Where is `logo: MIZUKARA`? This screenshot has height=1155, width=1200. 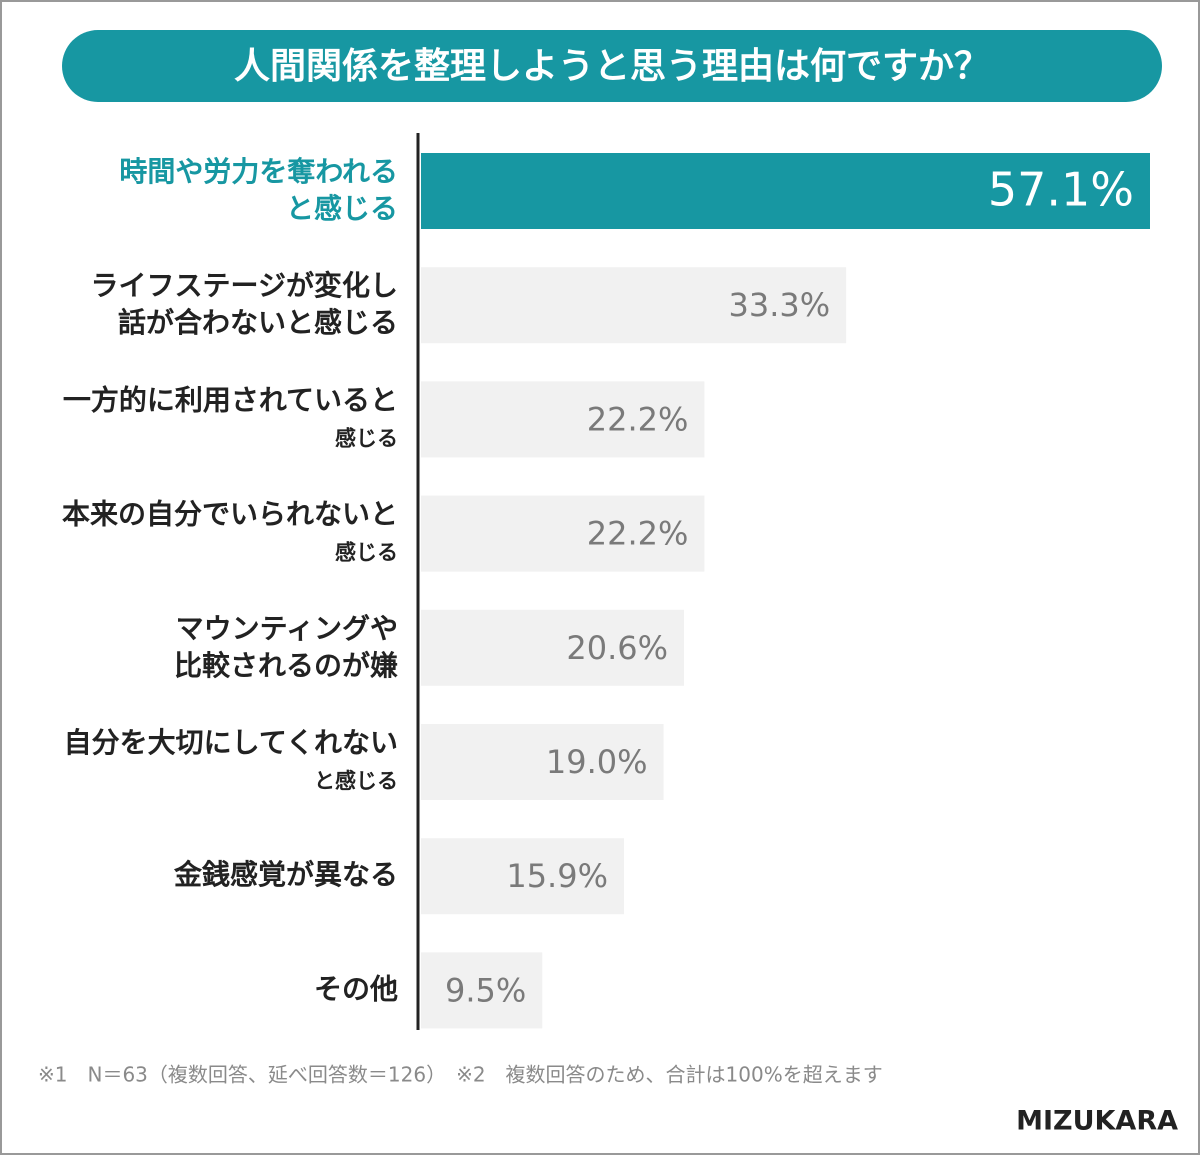
logo: MIZUKARA is located at coordinates (1097, 1121).